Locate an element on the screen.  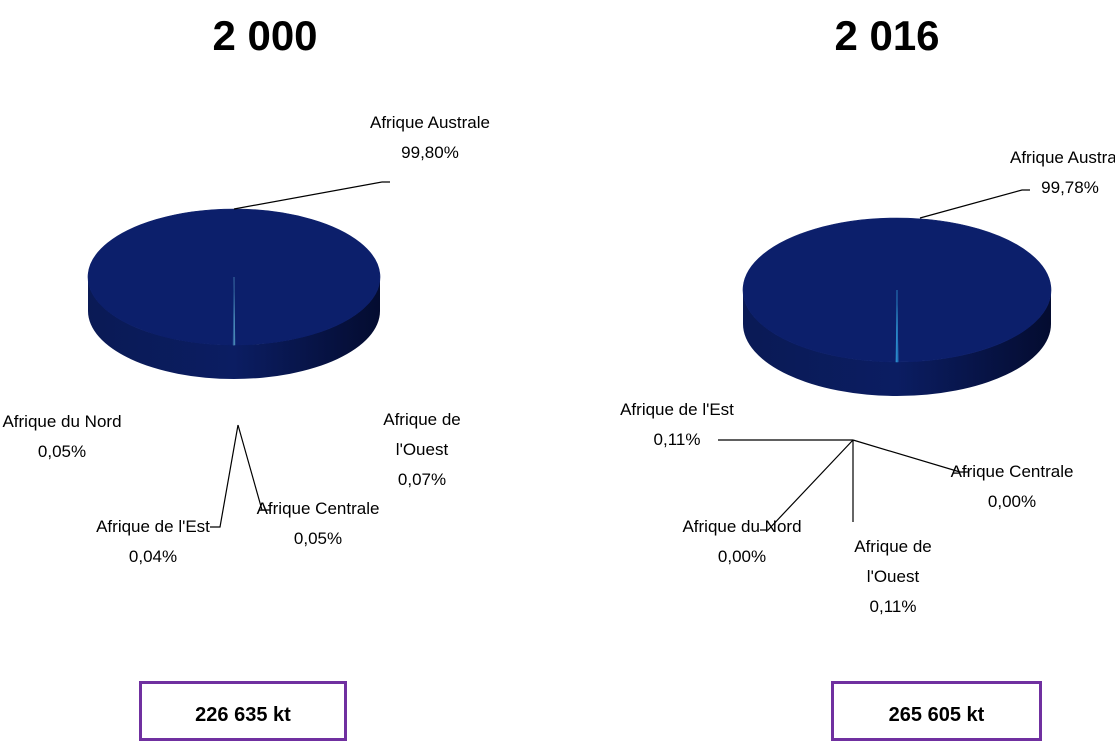
slice-value: 0,07% is located at coordinates (422, 480).